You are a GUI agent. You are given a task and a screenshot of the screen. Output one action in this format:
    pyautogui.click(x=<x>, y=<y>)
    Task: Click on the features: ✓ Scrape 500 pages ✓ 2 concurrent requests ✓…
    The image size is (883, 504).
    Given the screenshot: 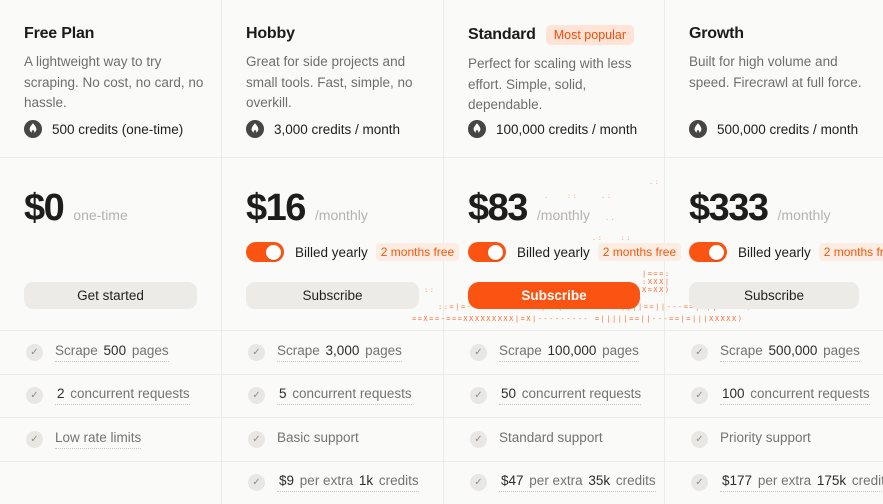 What is the action you would take?
    pyautogui.click(x=110, y=417)
    